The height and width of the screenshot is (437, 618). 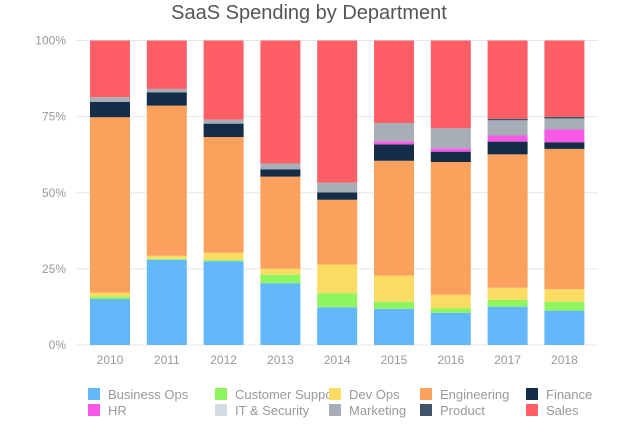 I want to click on bar-stack-2012, so click(x=223, y=192).